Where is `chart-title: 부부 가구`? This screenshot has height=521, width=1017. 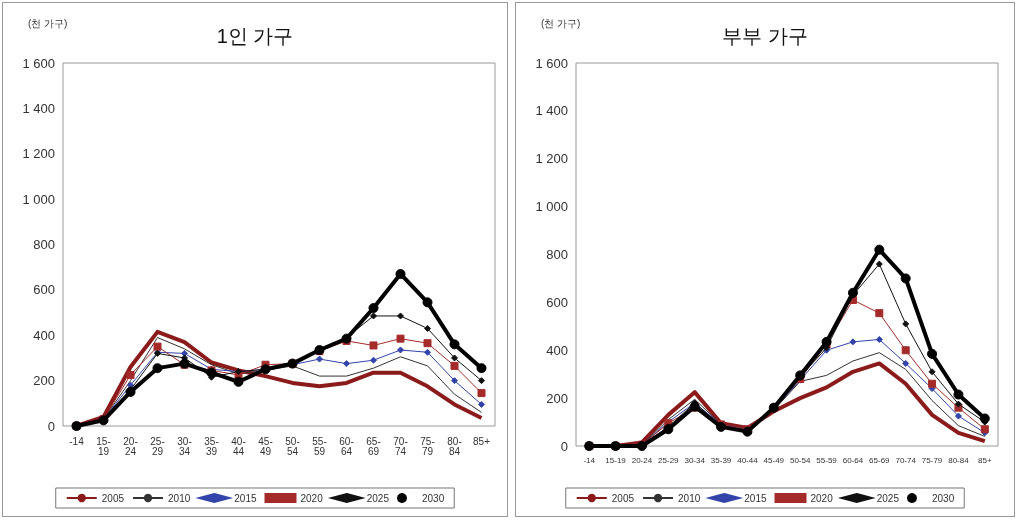 chart-title: 부부 가구 is located at coordinates (765, 36).